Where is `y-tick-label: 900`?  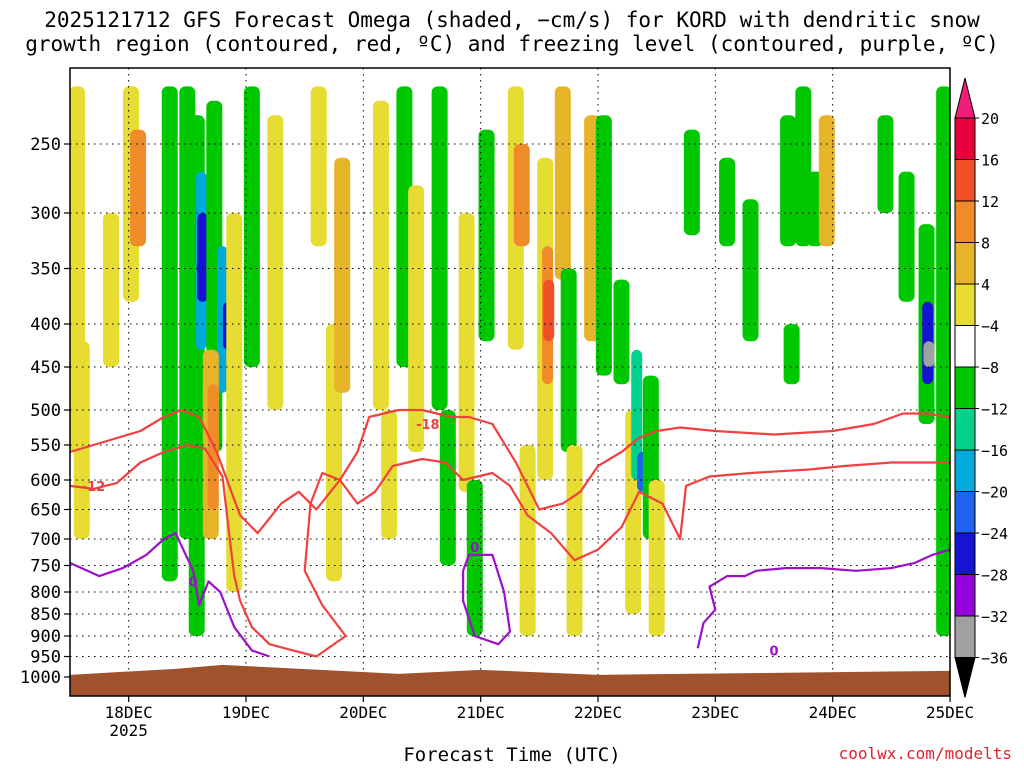 y-tick-label: 900 is located at coordinates (45, 637).